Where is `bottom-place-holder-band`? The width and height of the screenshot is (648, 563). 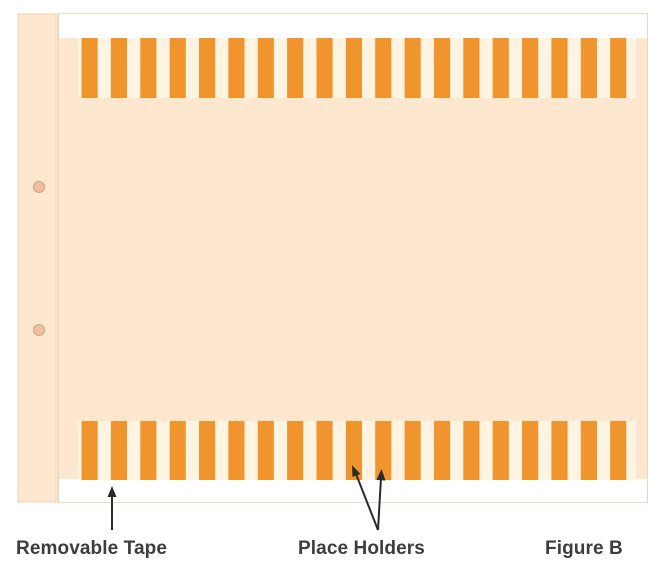 bottom-place-holder-band is located at coordinates (357, 450).